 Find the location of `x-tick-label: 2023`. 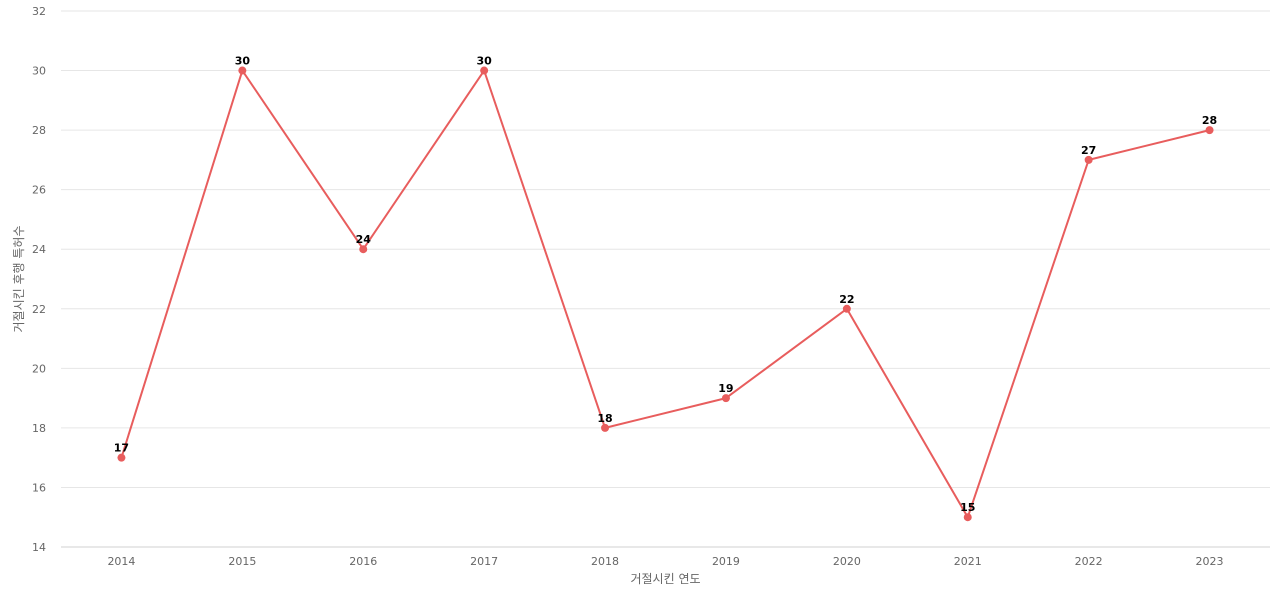

x-tick-label: 2023 is located at coordinates (1210, 561).